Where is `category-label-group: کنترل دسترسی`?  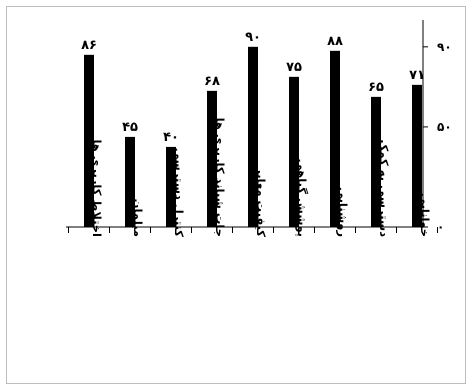 category-label-group: کنترل دسترسی is located at coordinates (179, 193).